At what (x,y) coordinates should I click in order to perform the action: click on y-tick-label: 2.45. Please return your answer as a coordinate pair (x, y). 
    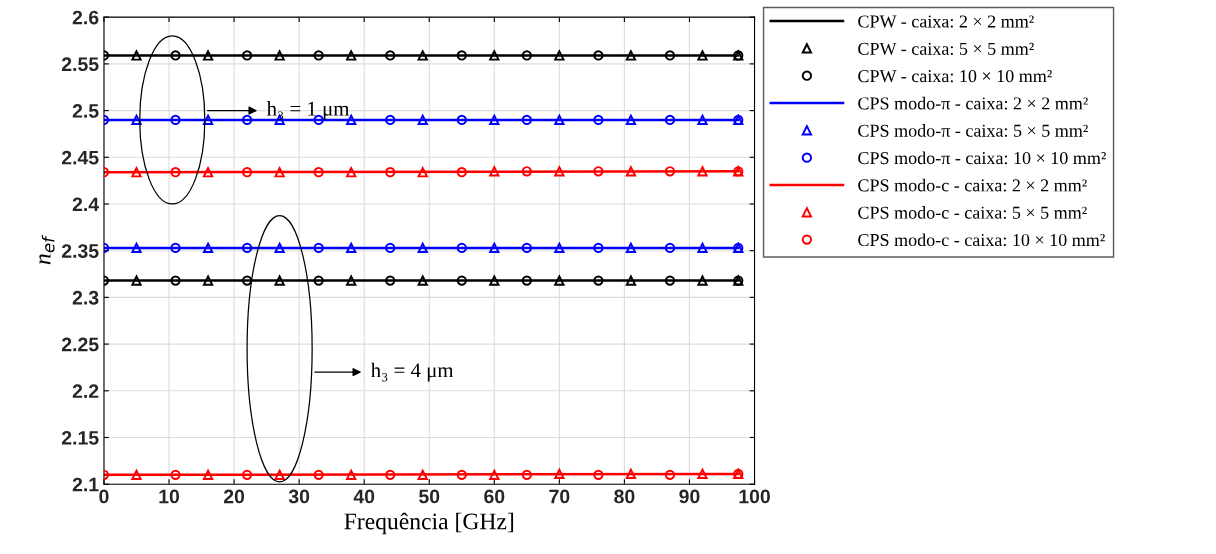
    Looking at the image, I should click on (80, 157).